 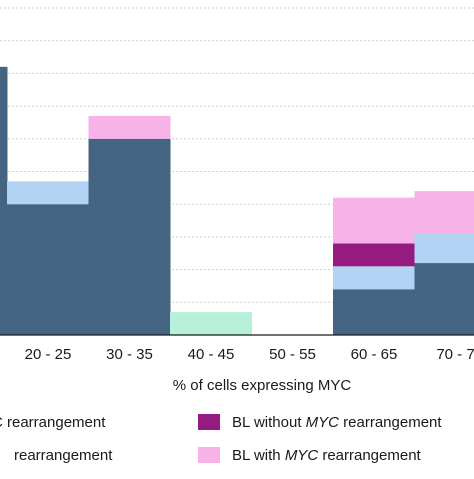 What do you see at coordinates (48, 354) in the screenshot?
I see `x-tick-label: 20 - 25` at bounding box center [48, 354].